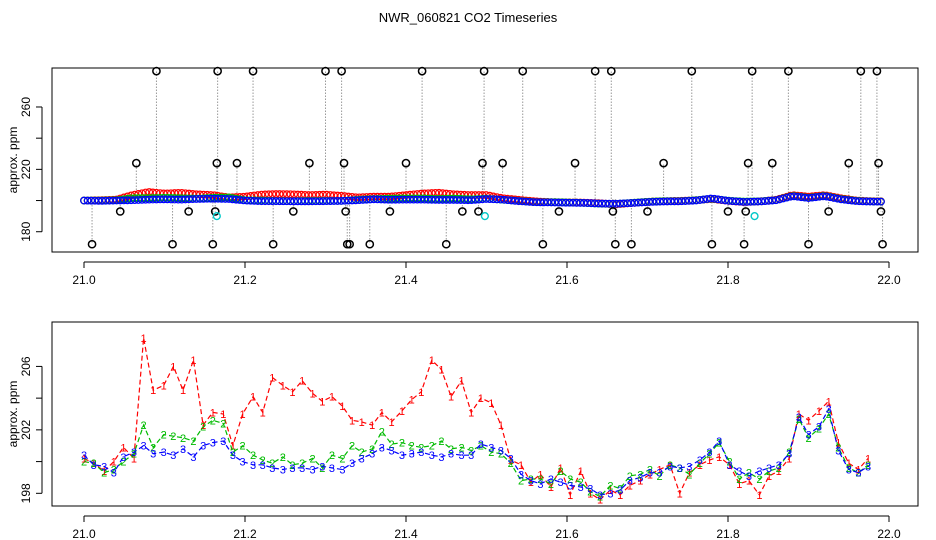 Image resolution: width=936 pixels, height=540 pixels. I want to click on bottom-x-tick-label: 21.8, so click(728, 533).